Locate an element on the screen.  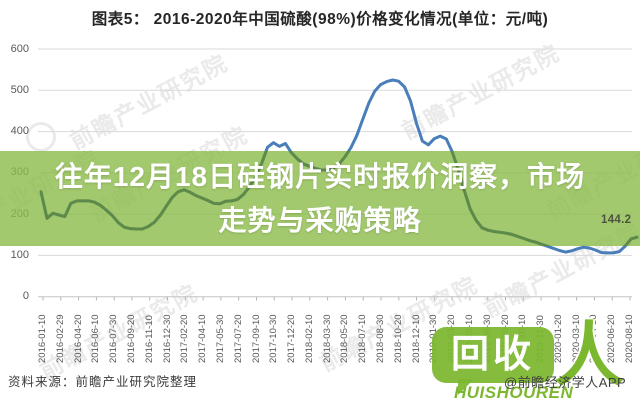
x-axis-label: 2018-03-30 is located at coordinates (327, 338).